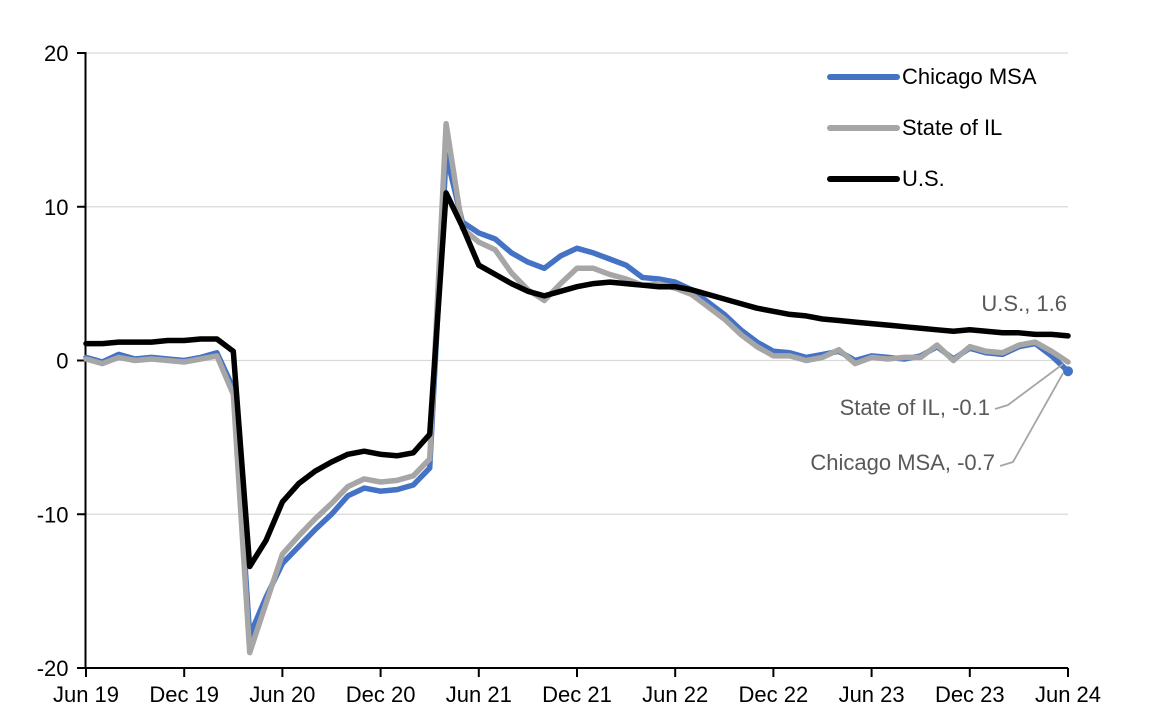 This screenshot has width=1152, height=715. Describe the element at coordinates (1031, 419) in the screenshot. I see `chicago-msa-leader-line` at that location.